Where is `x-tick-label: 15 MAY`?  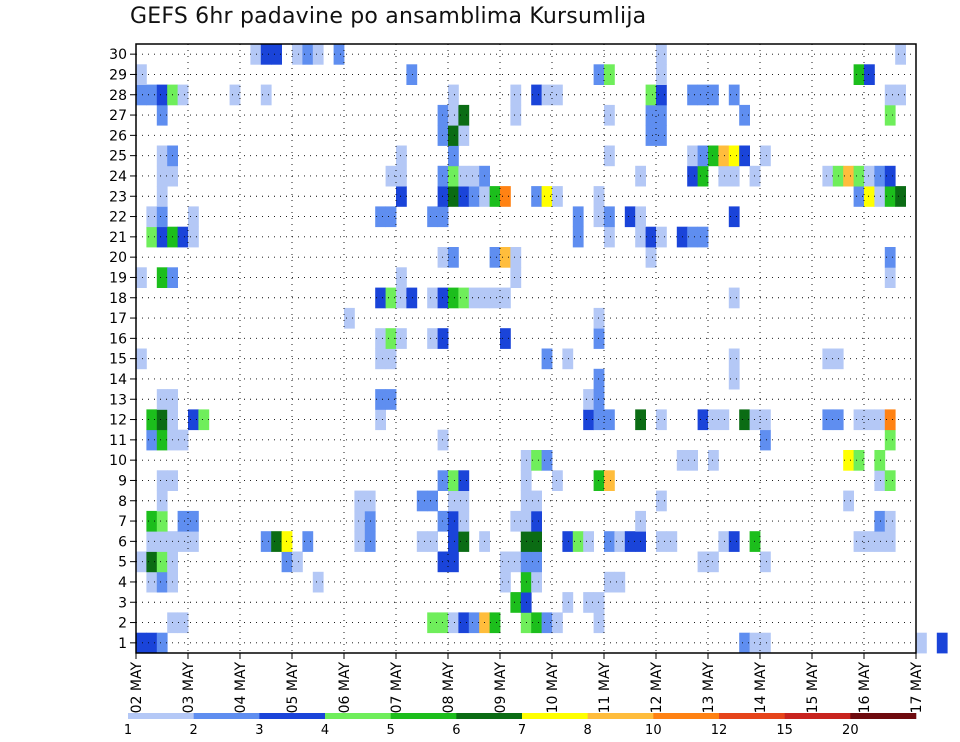
x-tick-label: 15 MAY is located at coordinates (813, 688).